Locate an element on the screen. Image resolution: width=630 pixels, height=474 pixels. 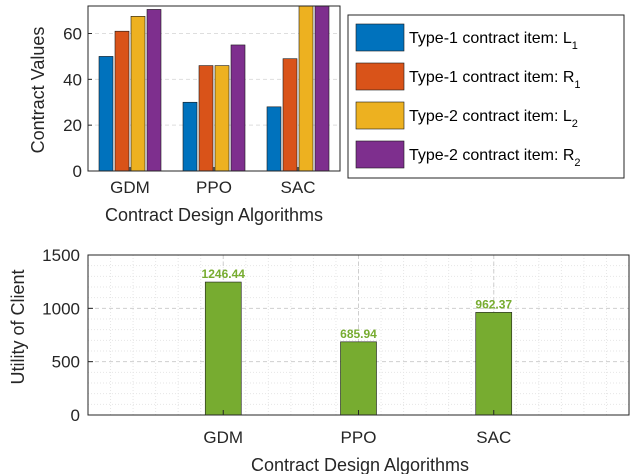
bottom-data-label-sac: 962.37 is located at coordinates (493, 304).